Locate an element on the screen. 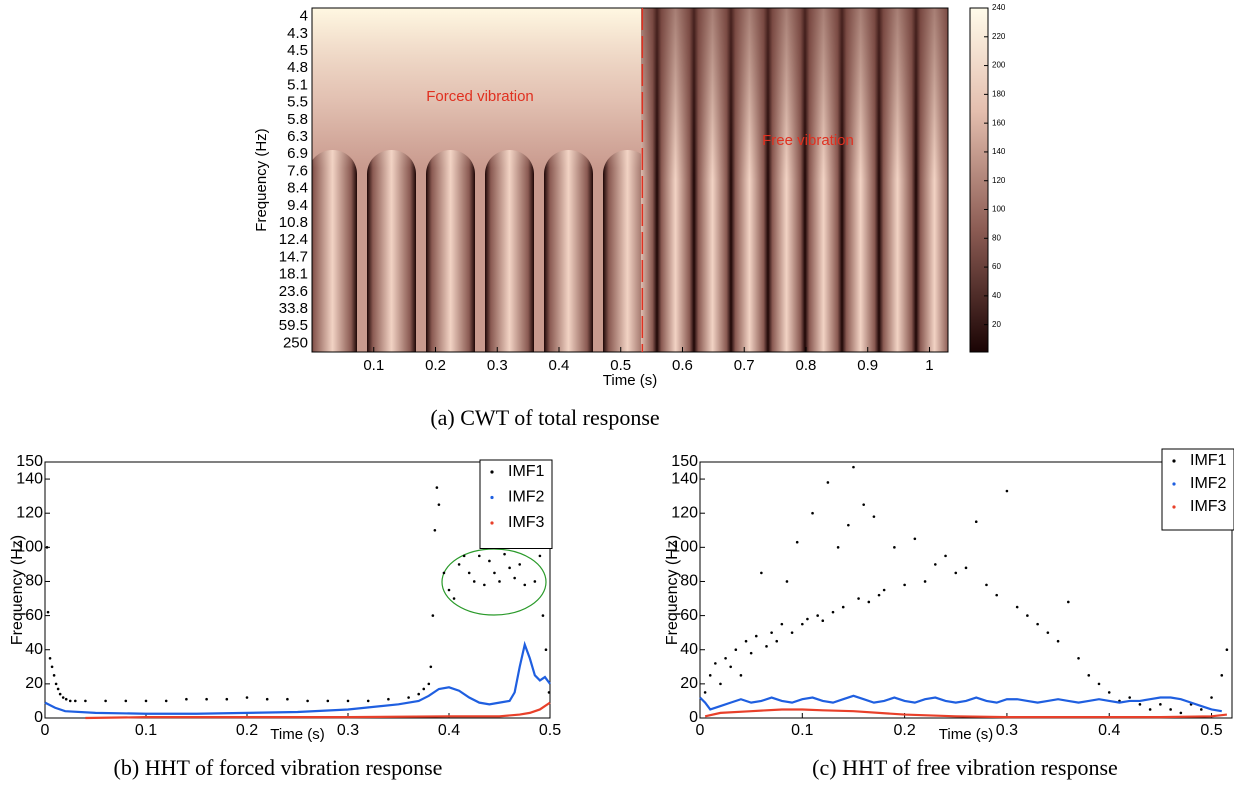 This screenshot has width=1234, height=800. colorbar-tick-label: 180 is located at coordinates (999, 93).